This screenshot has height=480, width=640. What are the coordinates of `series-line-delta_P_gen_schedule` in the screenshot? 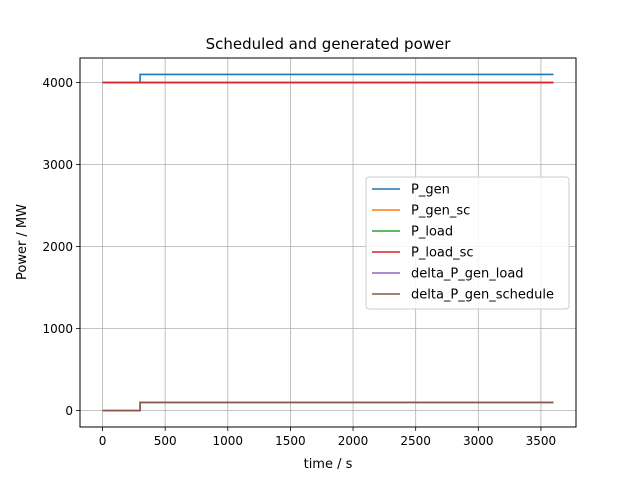 It's located at (328, 406).